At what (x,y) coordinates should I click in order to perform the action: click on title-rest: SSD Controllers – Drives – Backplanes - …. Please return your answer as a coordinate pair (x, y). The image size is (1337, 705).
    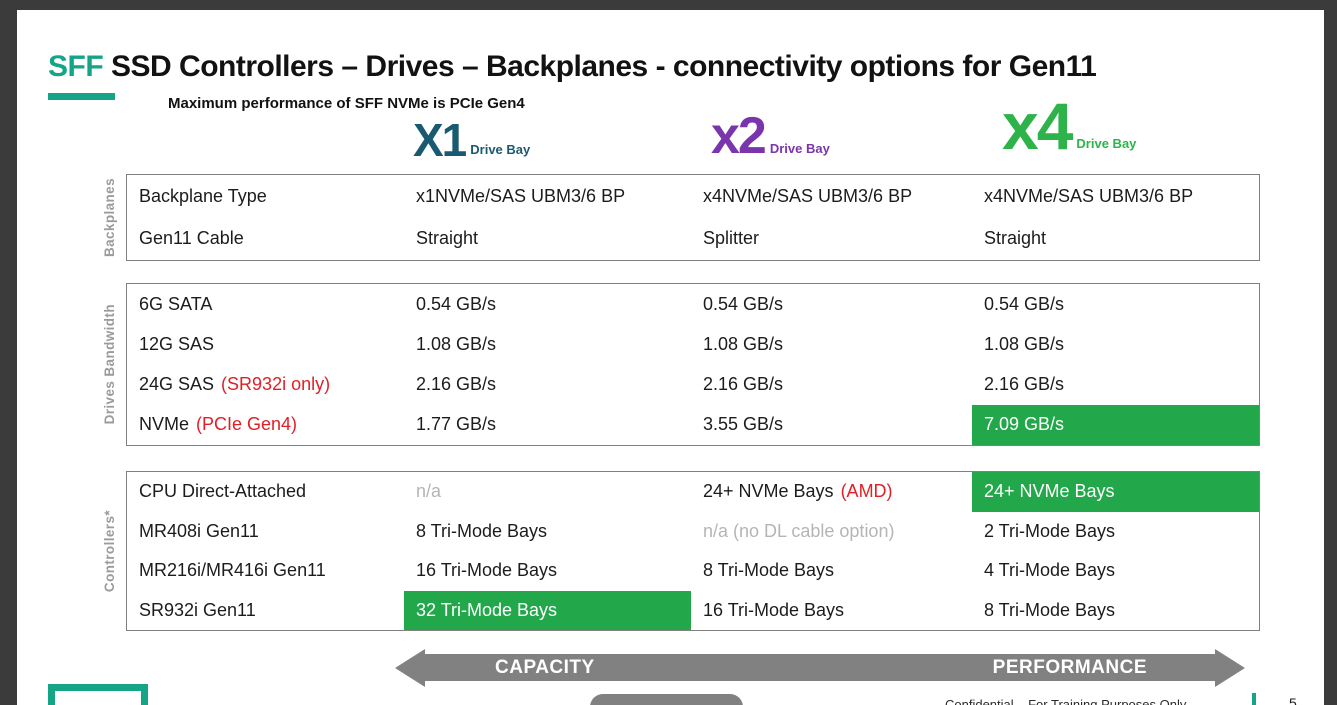
    Looking at the image, I should click on (600, 66).